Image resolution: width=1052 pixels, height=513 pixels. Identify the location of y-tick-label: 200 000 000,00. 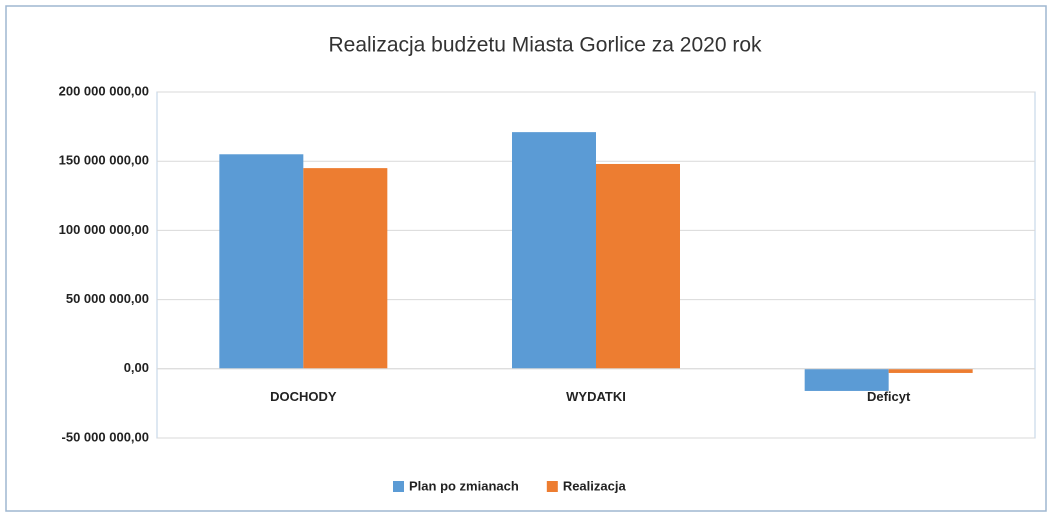
(104, 90).